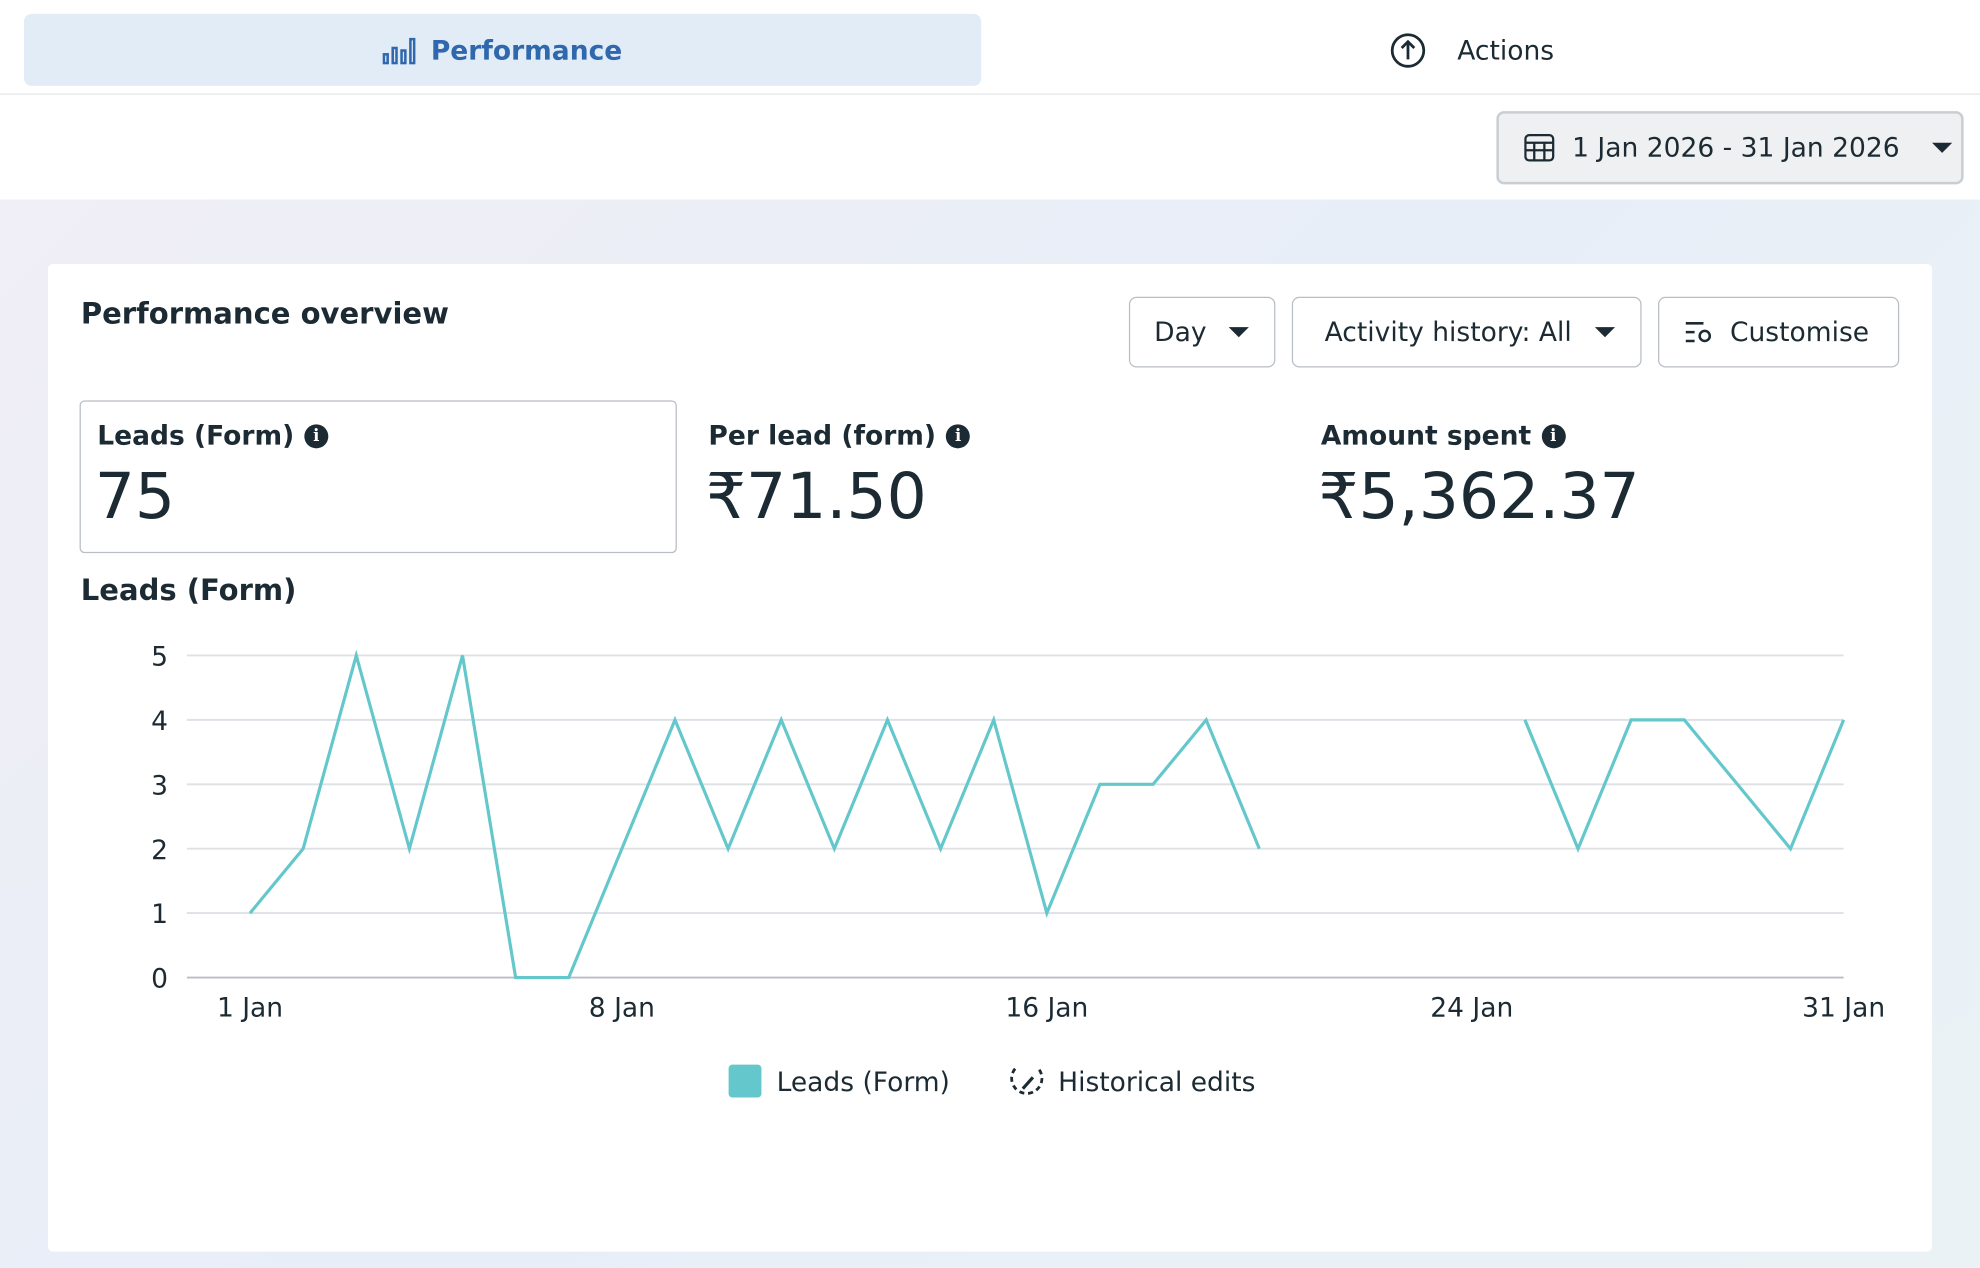 This screenshot has height=1268, width=1980. I want to click on legend-label: Historical edits, so click(1156, 1082).